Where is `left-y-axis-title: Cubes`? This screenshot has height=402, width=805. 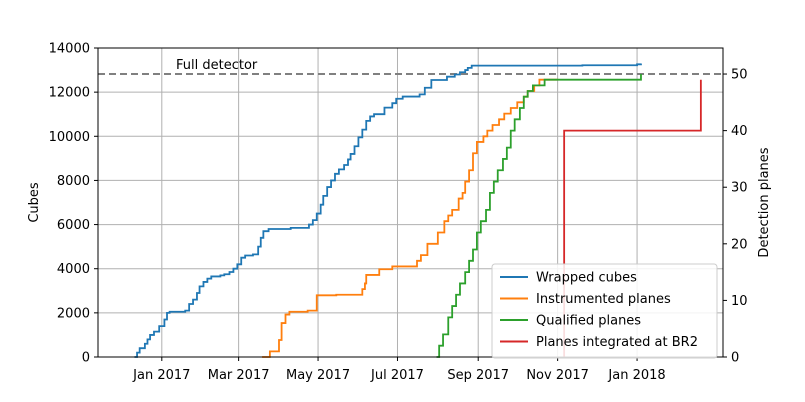 left-y-axis-title: Cubes is located at coordinates (34, 202).